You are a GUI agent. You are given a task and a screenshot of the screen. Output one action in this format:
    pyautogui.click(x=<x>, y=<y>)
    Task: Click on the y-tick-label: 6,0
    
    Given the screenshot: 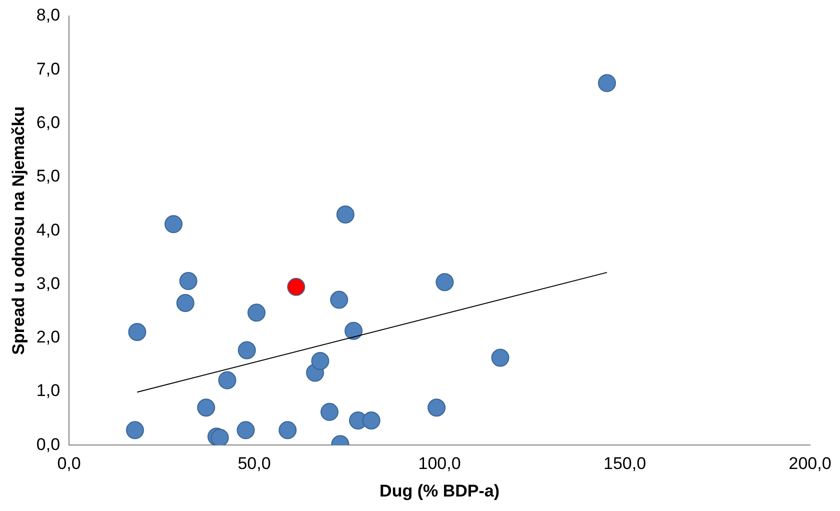 What is the action you would take?
    pyautogui.click(x=48, y=122)
    